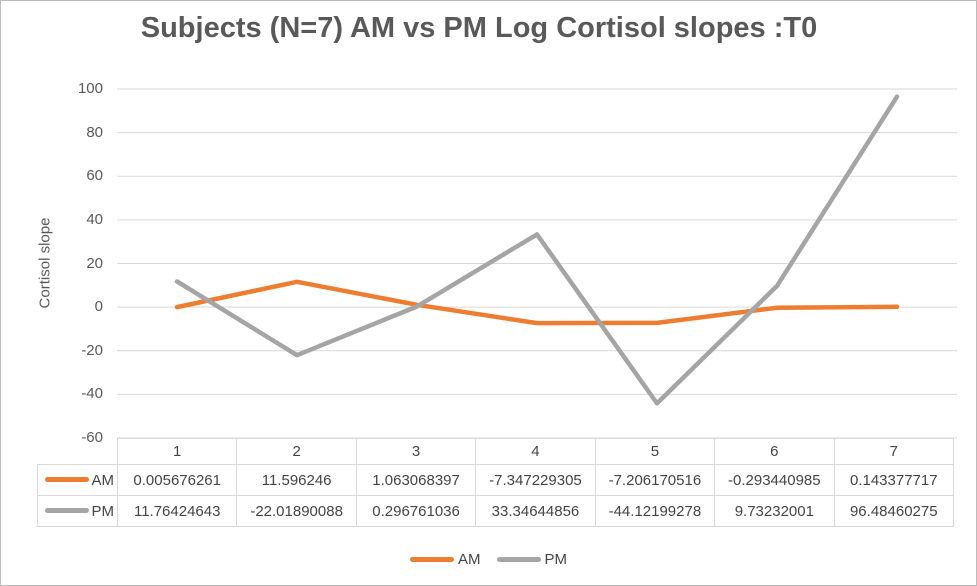 The height and width of the screenshot is (586, 977). What do you see at coordinates (66, 480) in the screenshot?
I see `series-swatch-am` at bounding box center [66, 480].